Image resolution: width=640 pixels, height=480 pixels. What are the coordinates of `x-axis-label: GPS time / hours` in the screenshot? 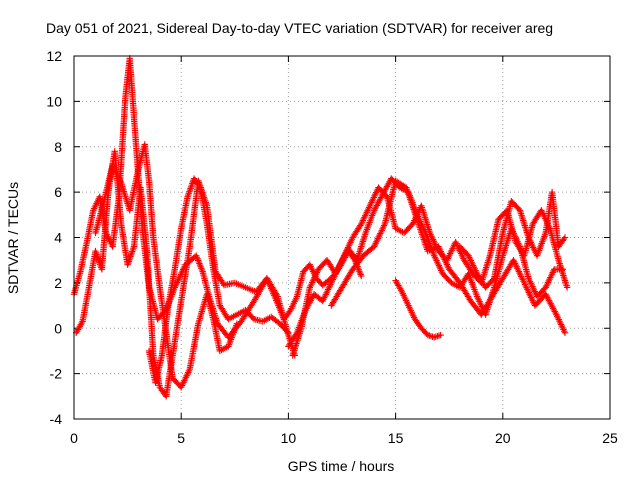 It's located at (341, 466).